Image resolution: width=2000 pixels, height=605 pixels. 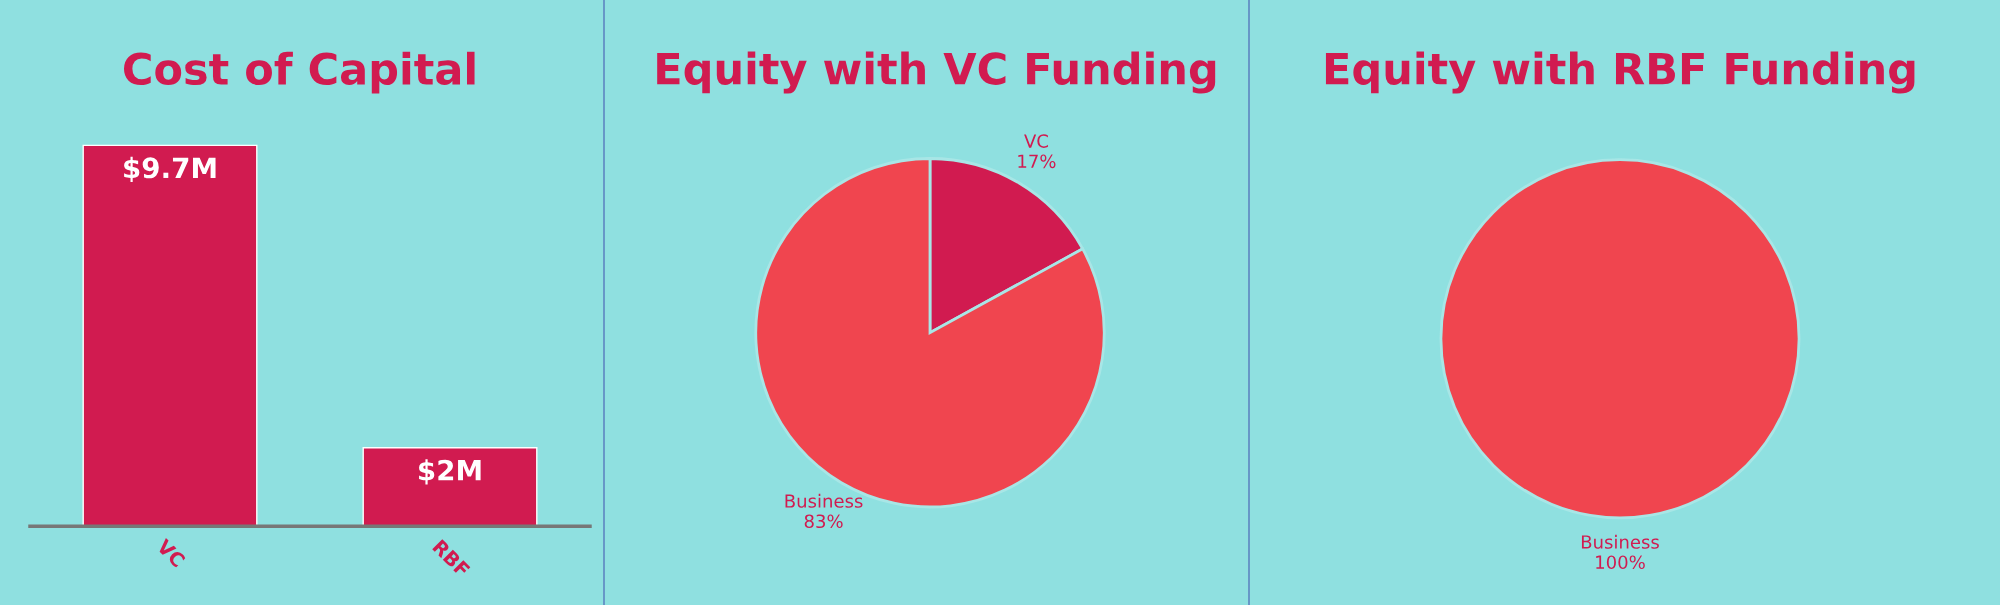 What do you see at coordinates (1620, 72) in the screenshot?
I see `chart-title: Equity with RBF Funding` at bounding box center [1620, 72].